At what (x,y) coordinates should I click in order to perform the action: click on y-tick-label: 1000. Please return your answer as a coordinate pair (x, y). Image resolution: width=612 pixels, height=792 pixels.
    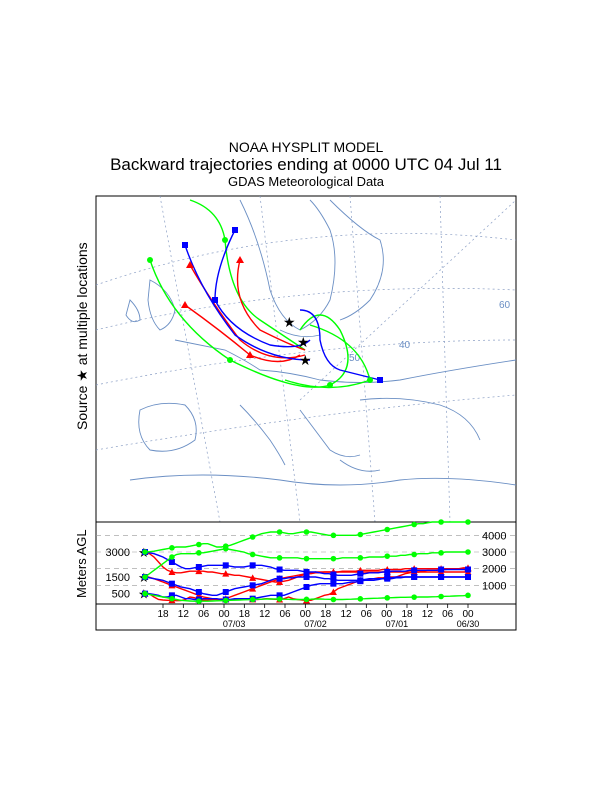
    Looking at the image, I should click on (494, 586).